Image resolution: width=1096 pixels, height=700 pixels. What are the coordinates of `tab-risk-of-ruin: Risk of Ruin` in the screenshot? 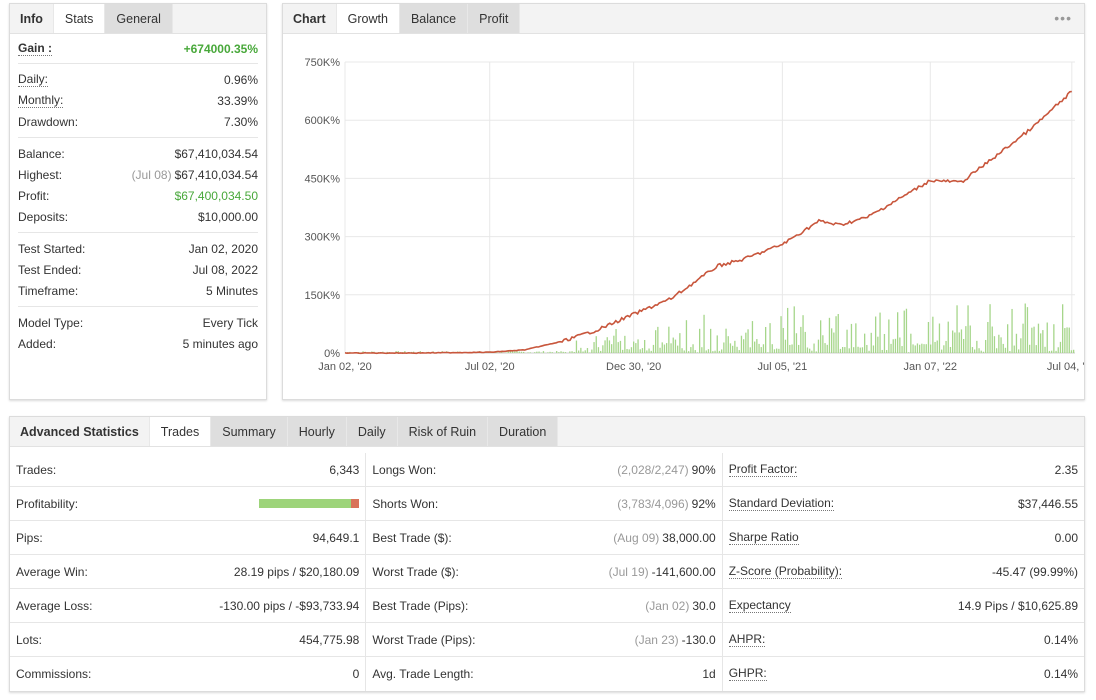 It's located at (443, 431).